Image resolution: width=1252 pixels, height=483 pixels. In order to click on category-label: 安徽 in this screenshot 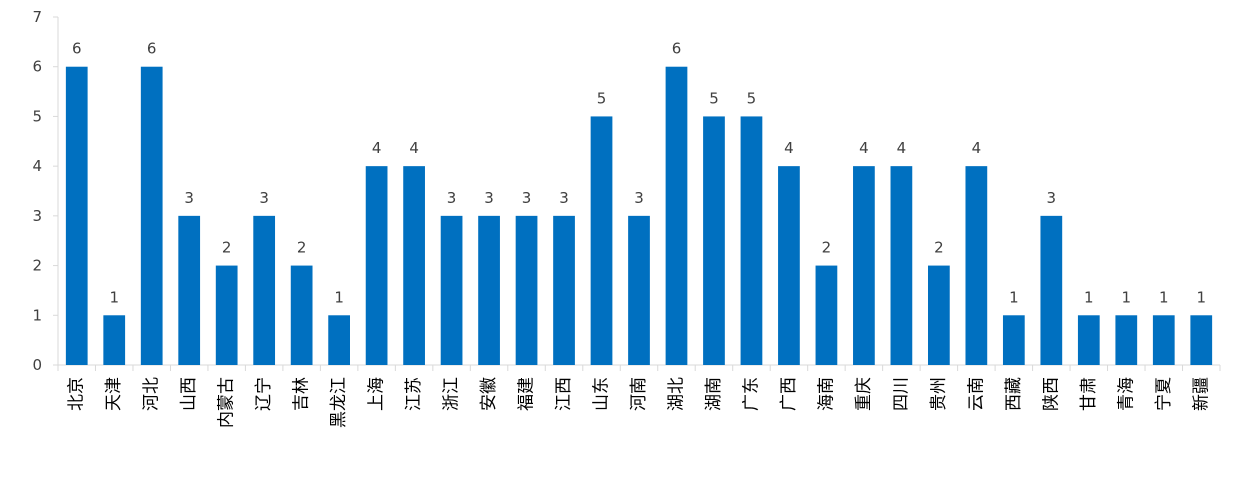, I will do `click(489, 394)`.